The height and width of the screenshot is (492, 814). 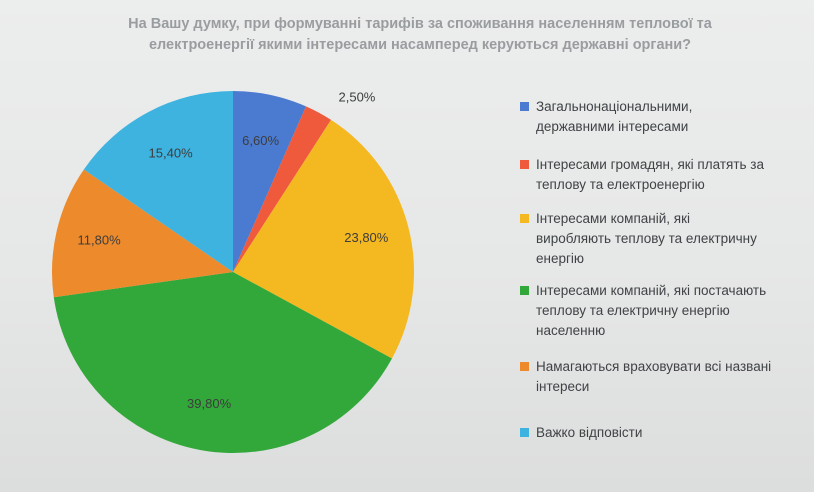 I want to click on slice-value-label: 23,80%, so click(x=366, y=237).